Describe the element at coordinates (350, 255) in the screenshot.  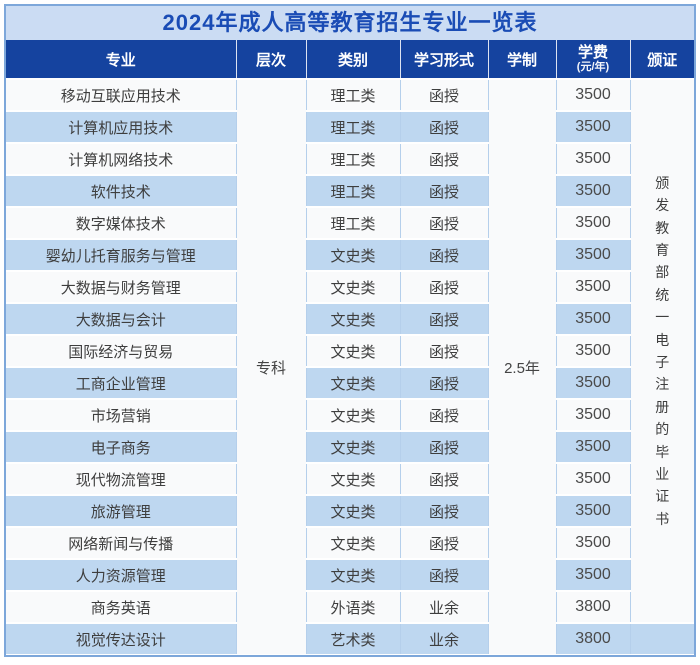
I see `table-row: 婴幼儿托育服务与管理 文史类 函授 3500` at that location.